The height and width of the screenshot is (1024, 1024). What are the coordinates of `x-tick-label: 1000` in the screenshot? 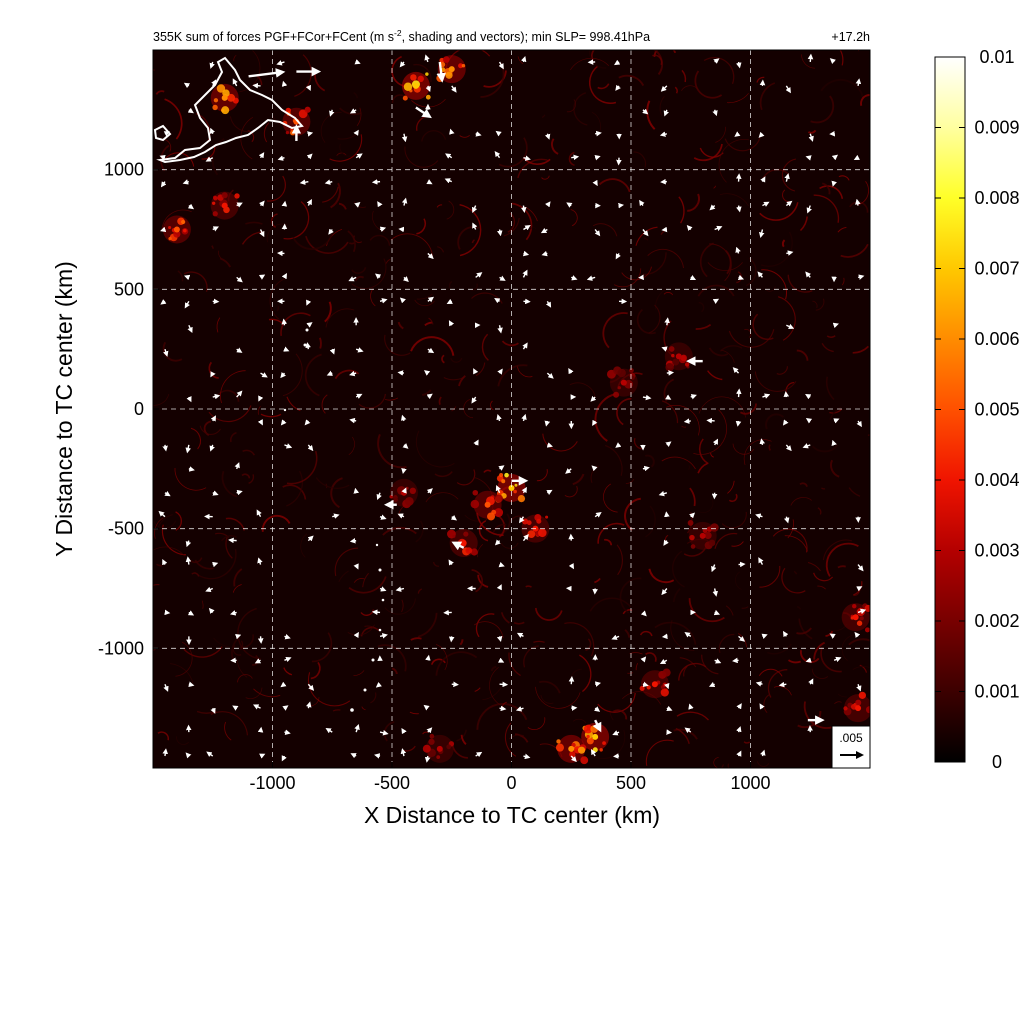 It's located at (750, 783).